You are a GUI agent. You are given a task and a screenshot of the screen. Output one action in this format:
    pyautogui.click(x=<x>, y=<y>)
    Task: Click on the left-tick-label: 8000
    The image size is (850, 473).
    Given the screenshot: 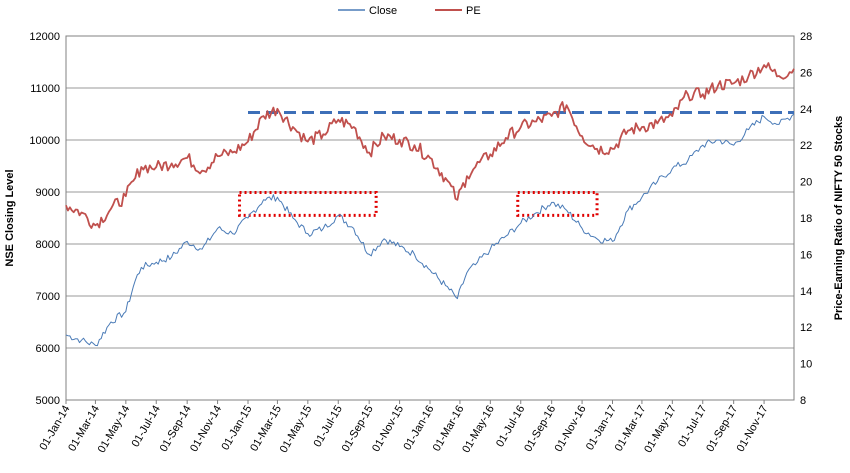 What is the action you would take?
    pyautogui.click(x=48, y=245)
    